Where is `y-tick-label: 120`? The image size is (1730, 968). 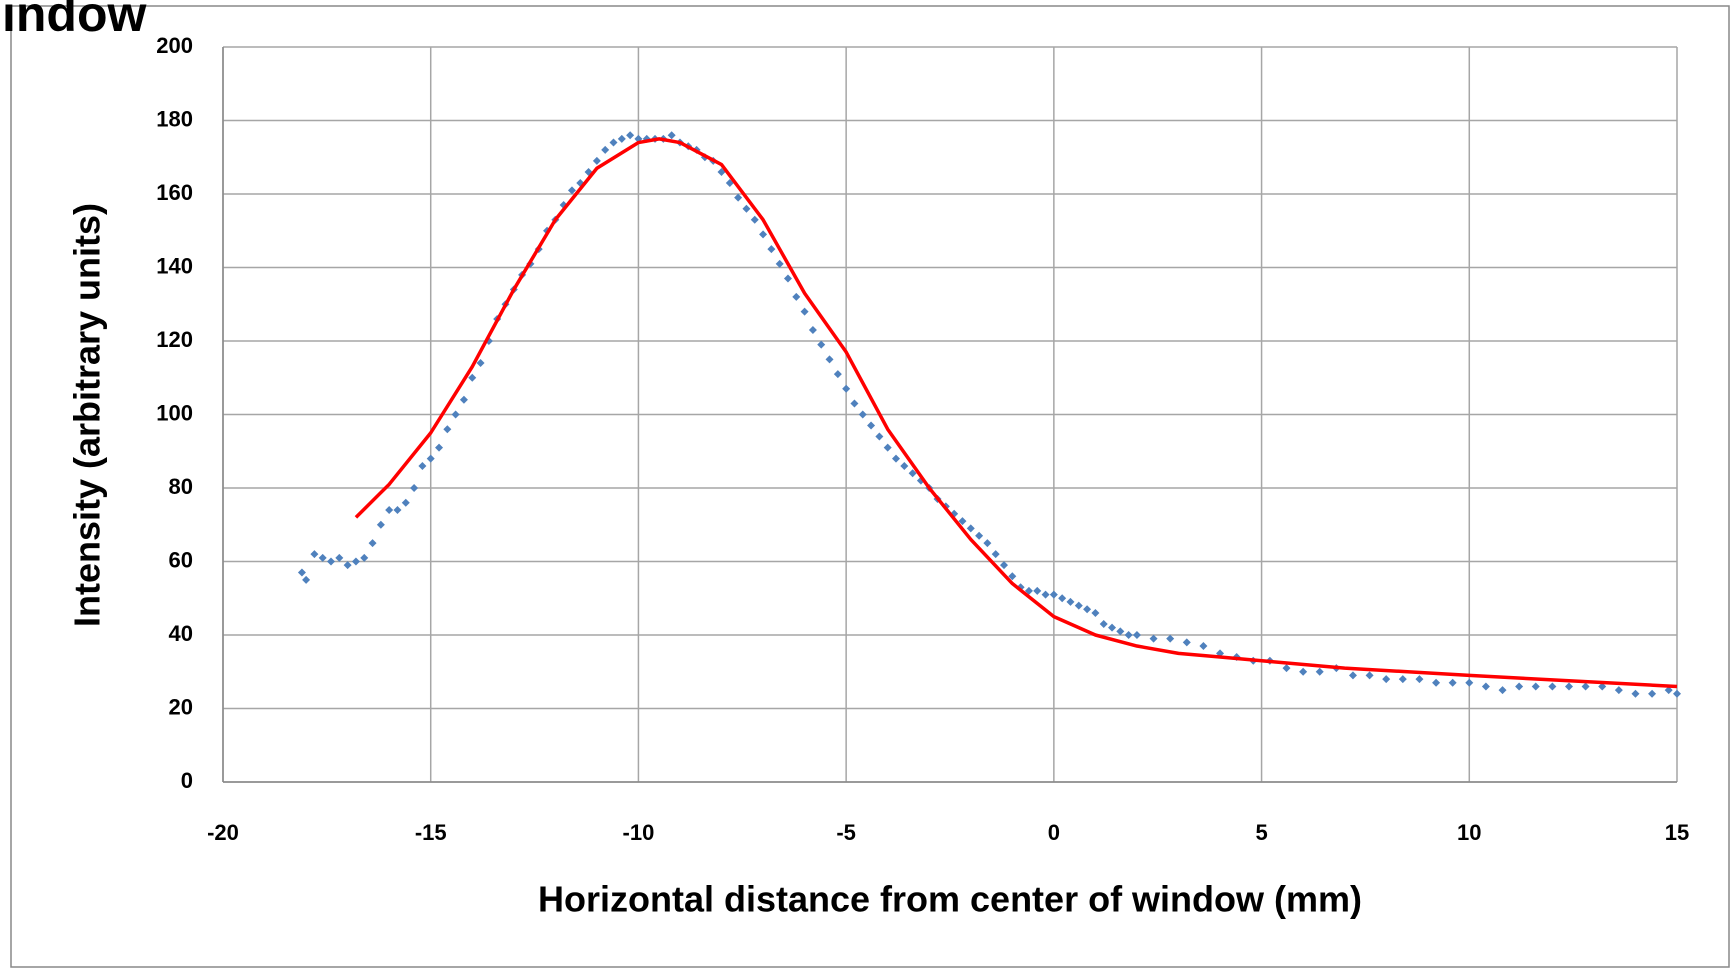
y-tick-label: 120 is located at coordinates (174, 339).